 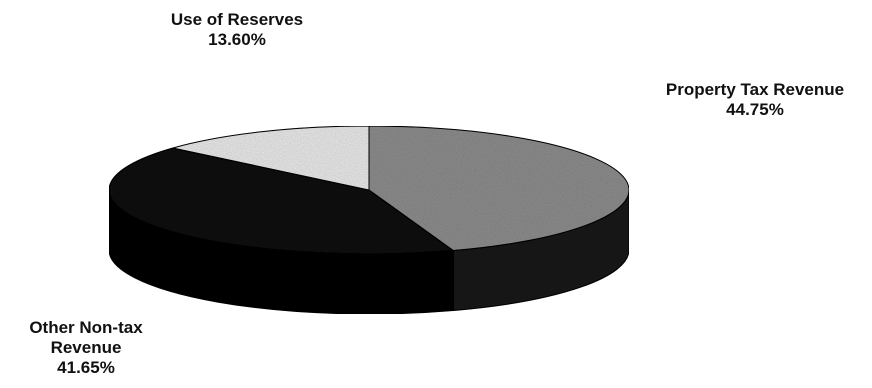 What do you see at coordinates (755, 109) in the screenshot?
I see `slice-label-value: 44.75%` at bounding box center [755, 109].